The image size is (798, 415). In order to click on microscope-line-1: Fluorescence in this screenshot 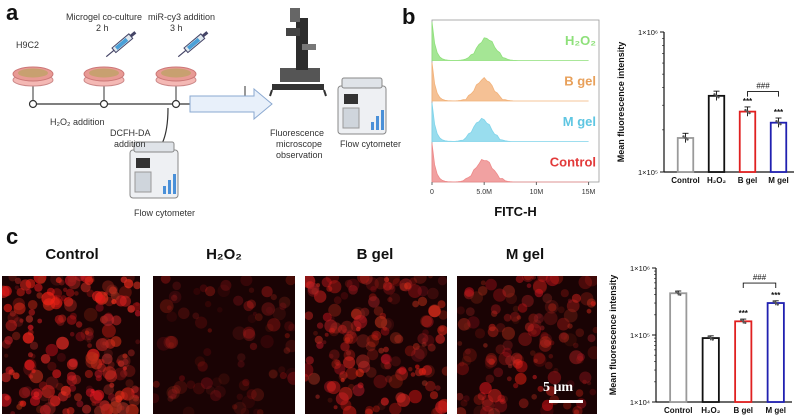, I will do `click(297, 133)`.